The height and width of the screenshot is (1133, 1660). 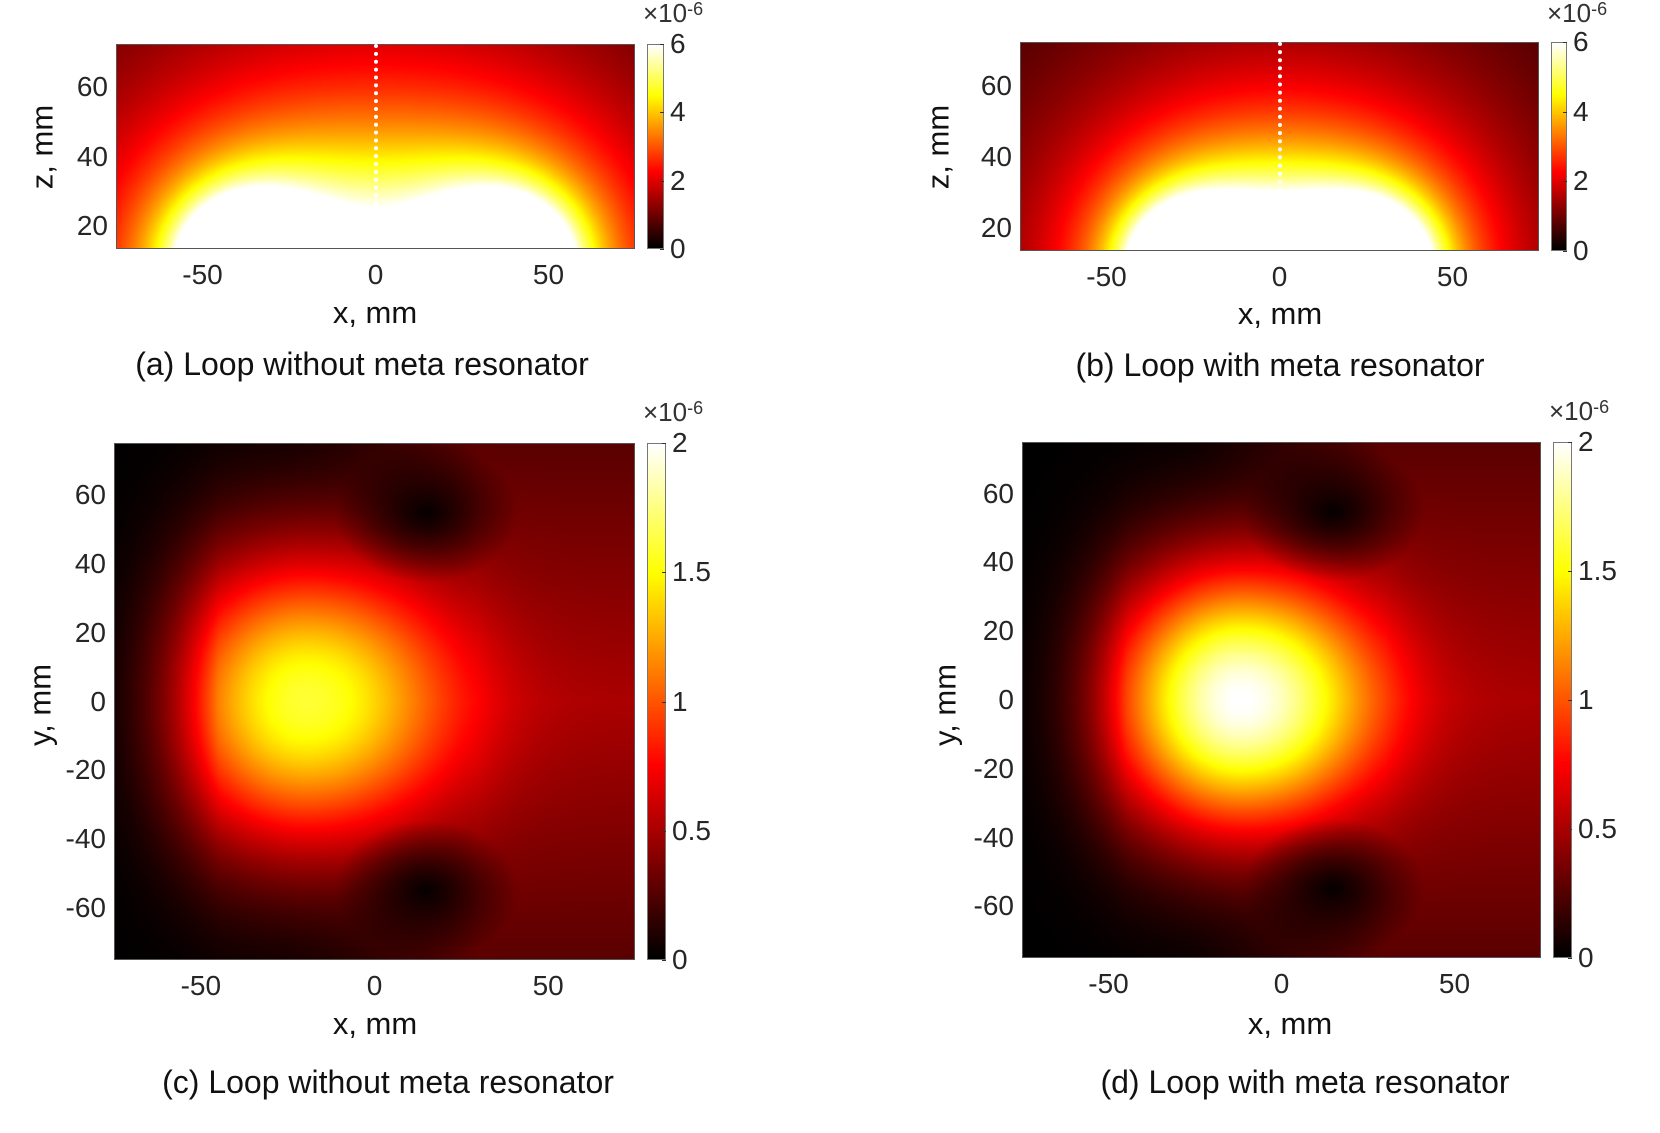 I want to click on panel-caption: (b) Loop with meta resonator, so click(x=1280, y=365).